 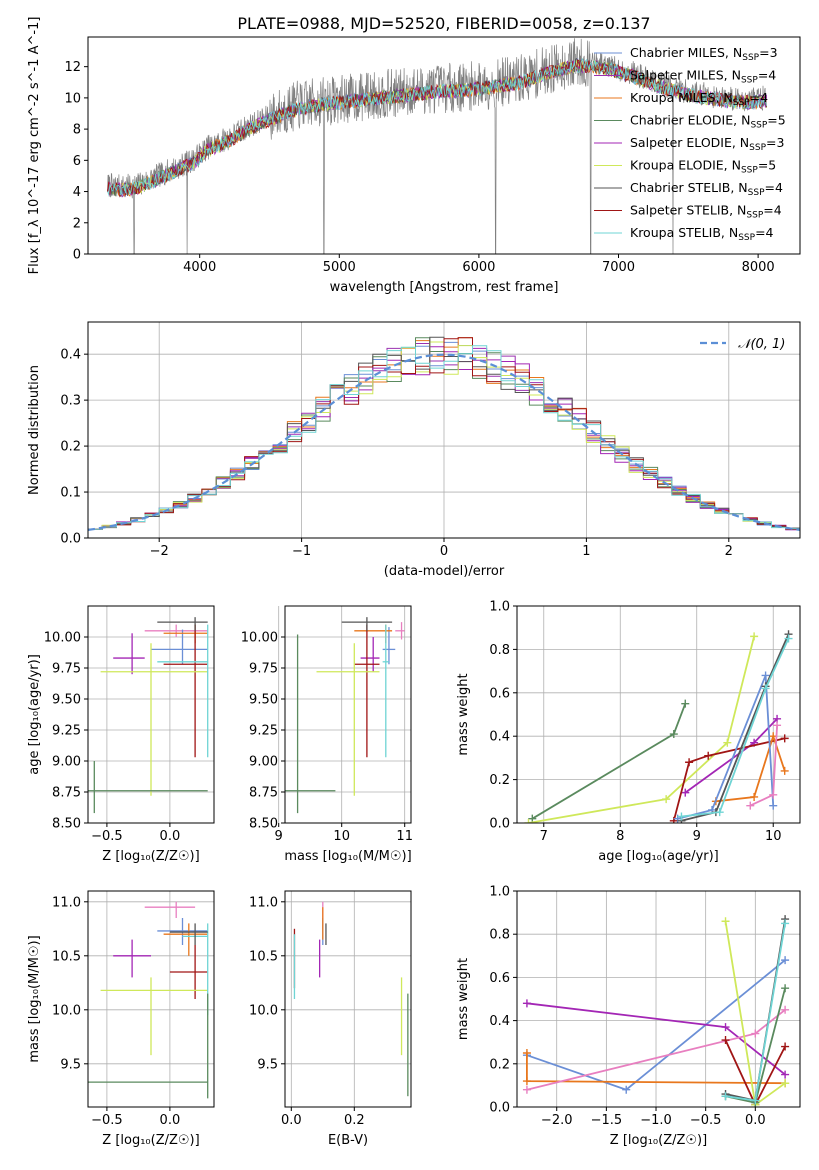 I want to click on x-tick-label: 7000, so click(x=618, y=267).